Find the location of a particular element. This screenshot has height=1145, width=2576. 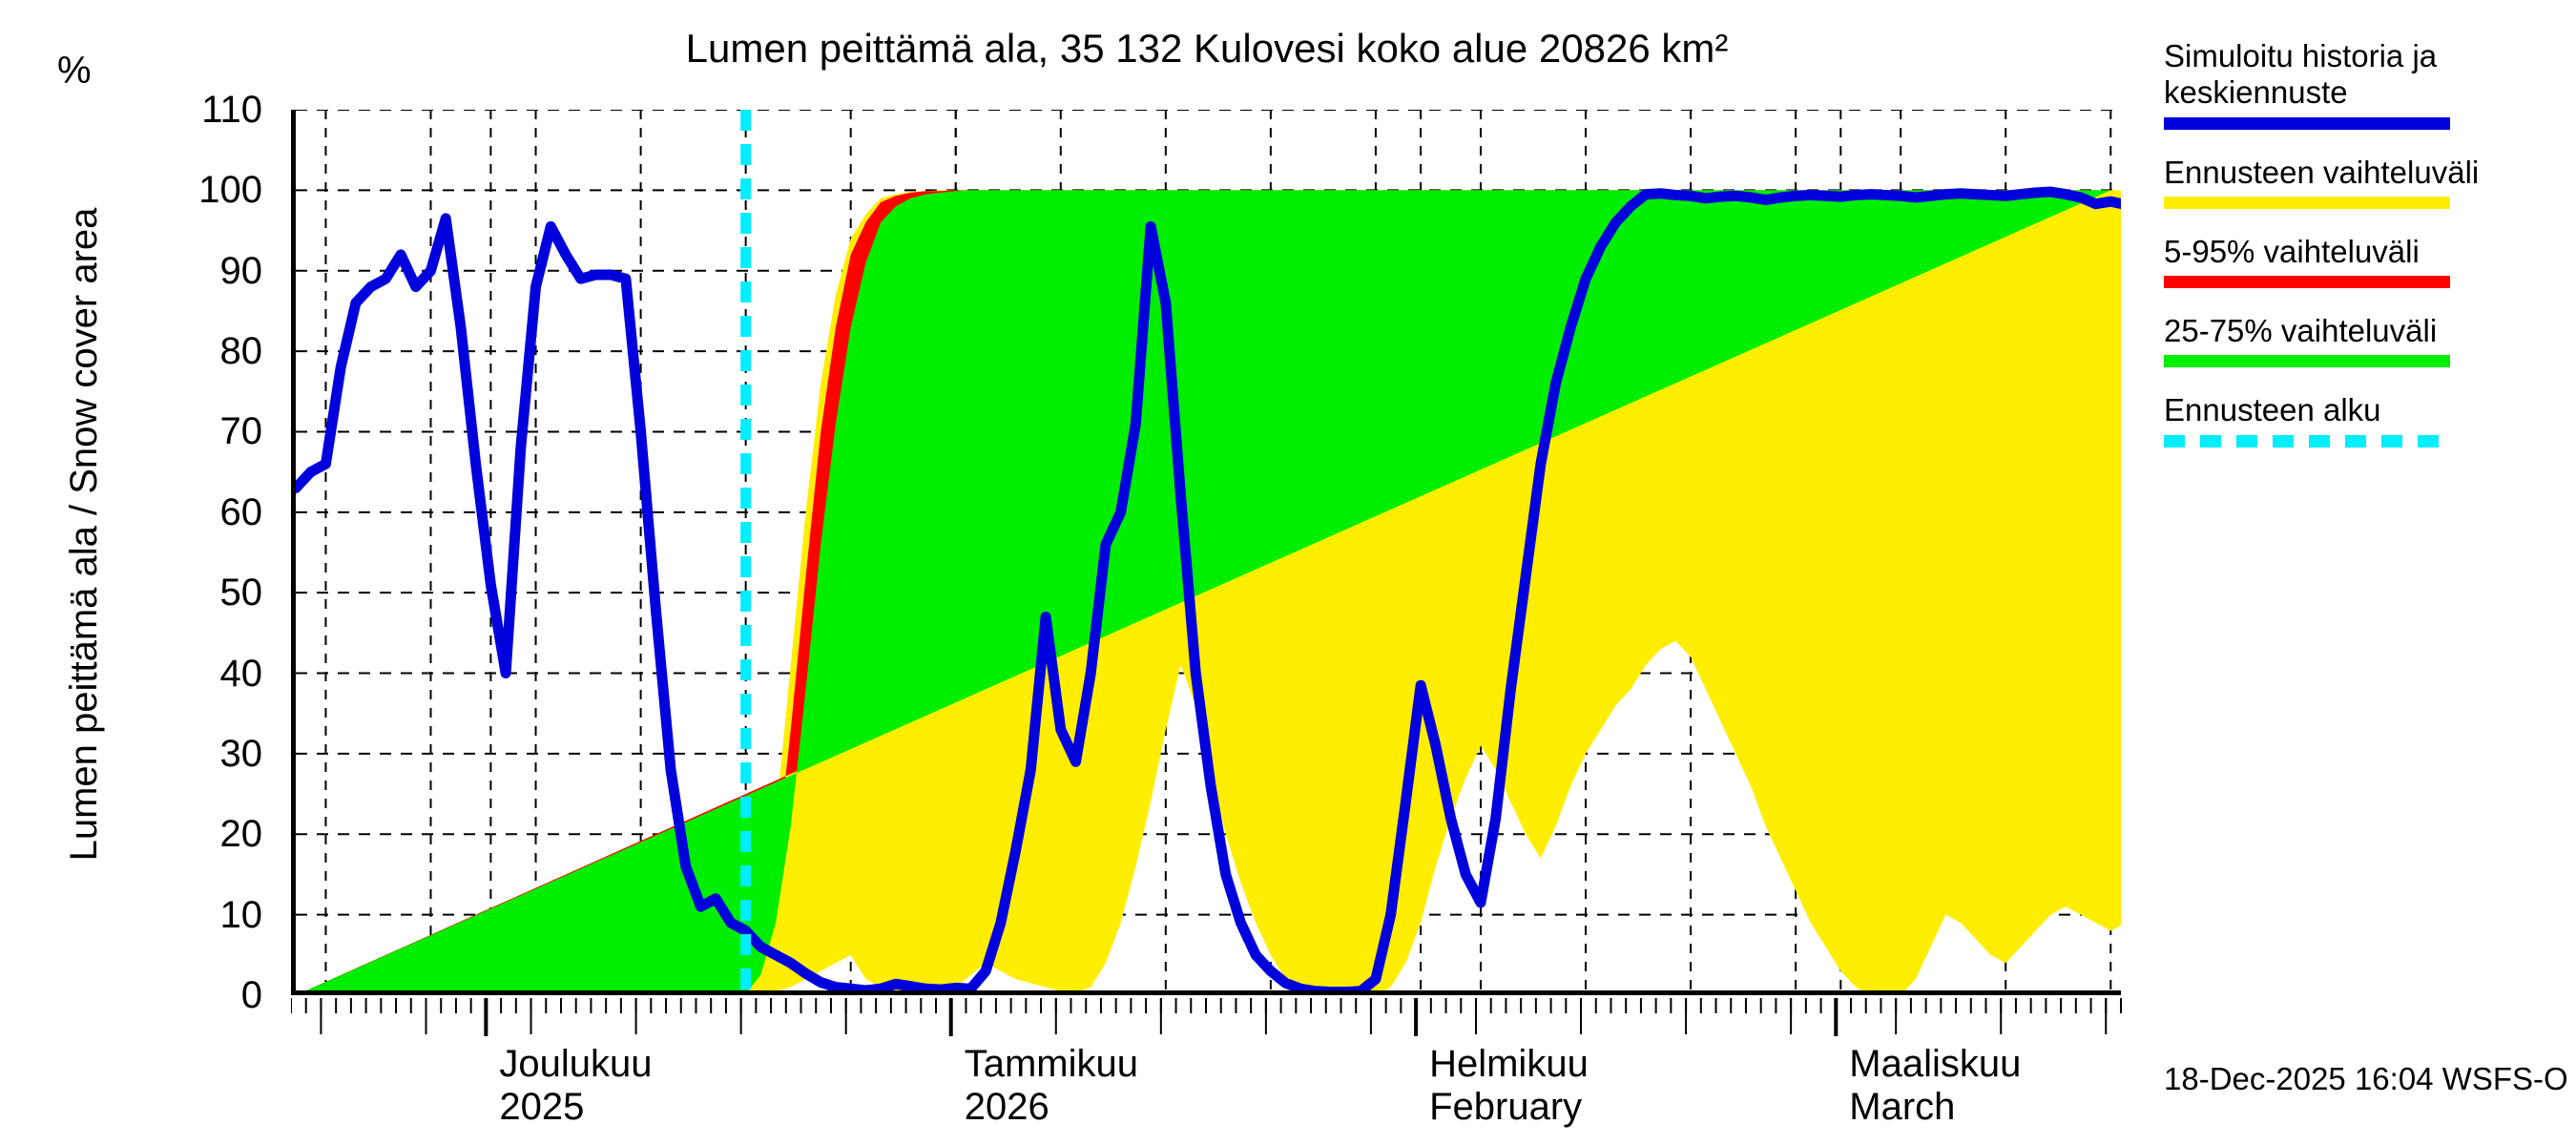

x-label-primary: Joulukuu is located at coordinates (576, 1064).